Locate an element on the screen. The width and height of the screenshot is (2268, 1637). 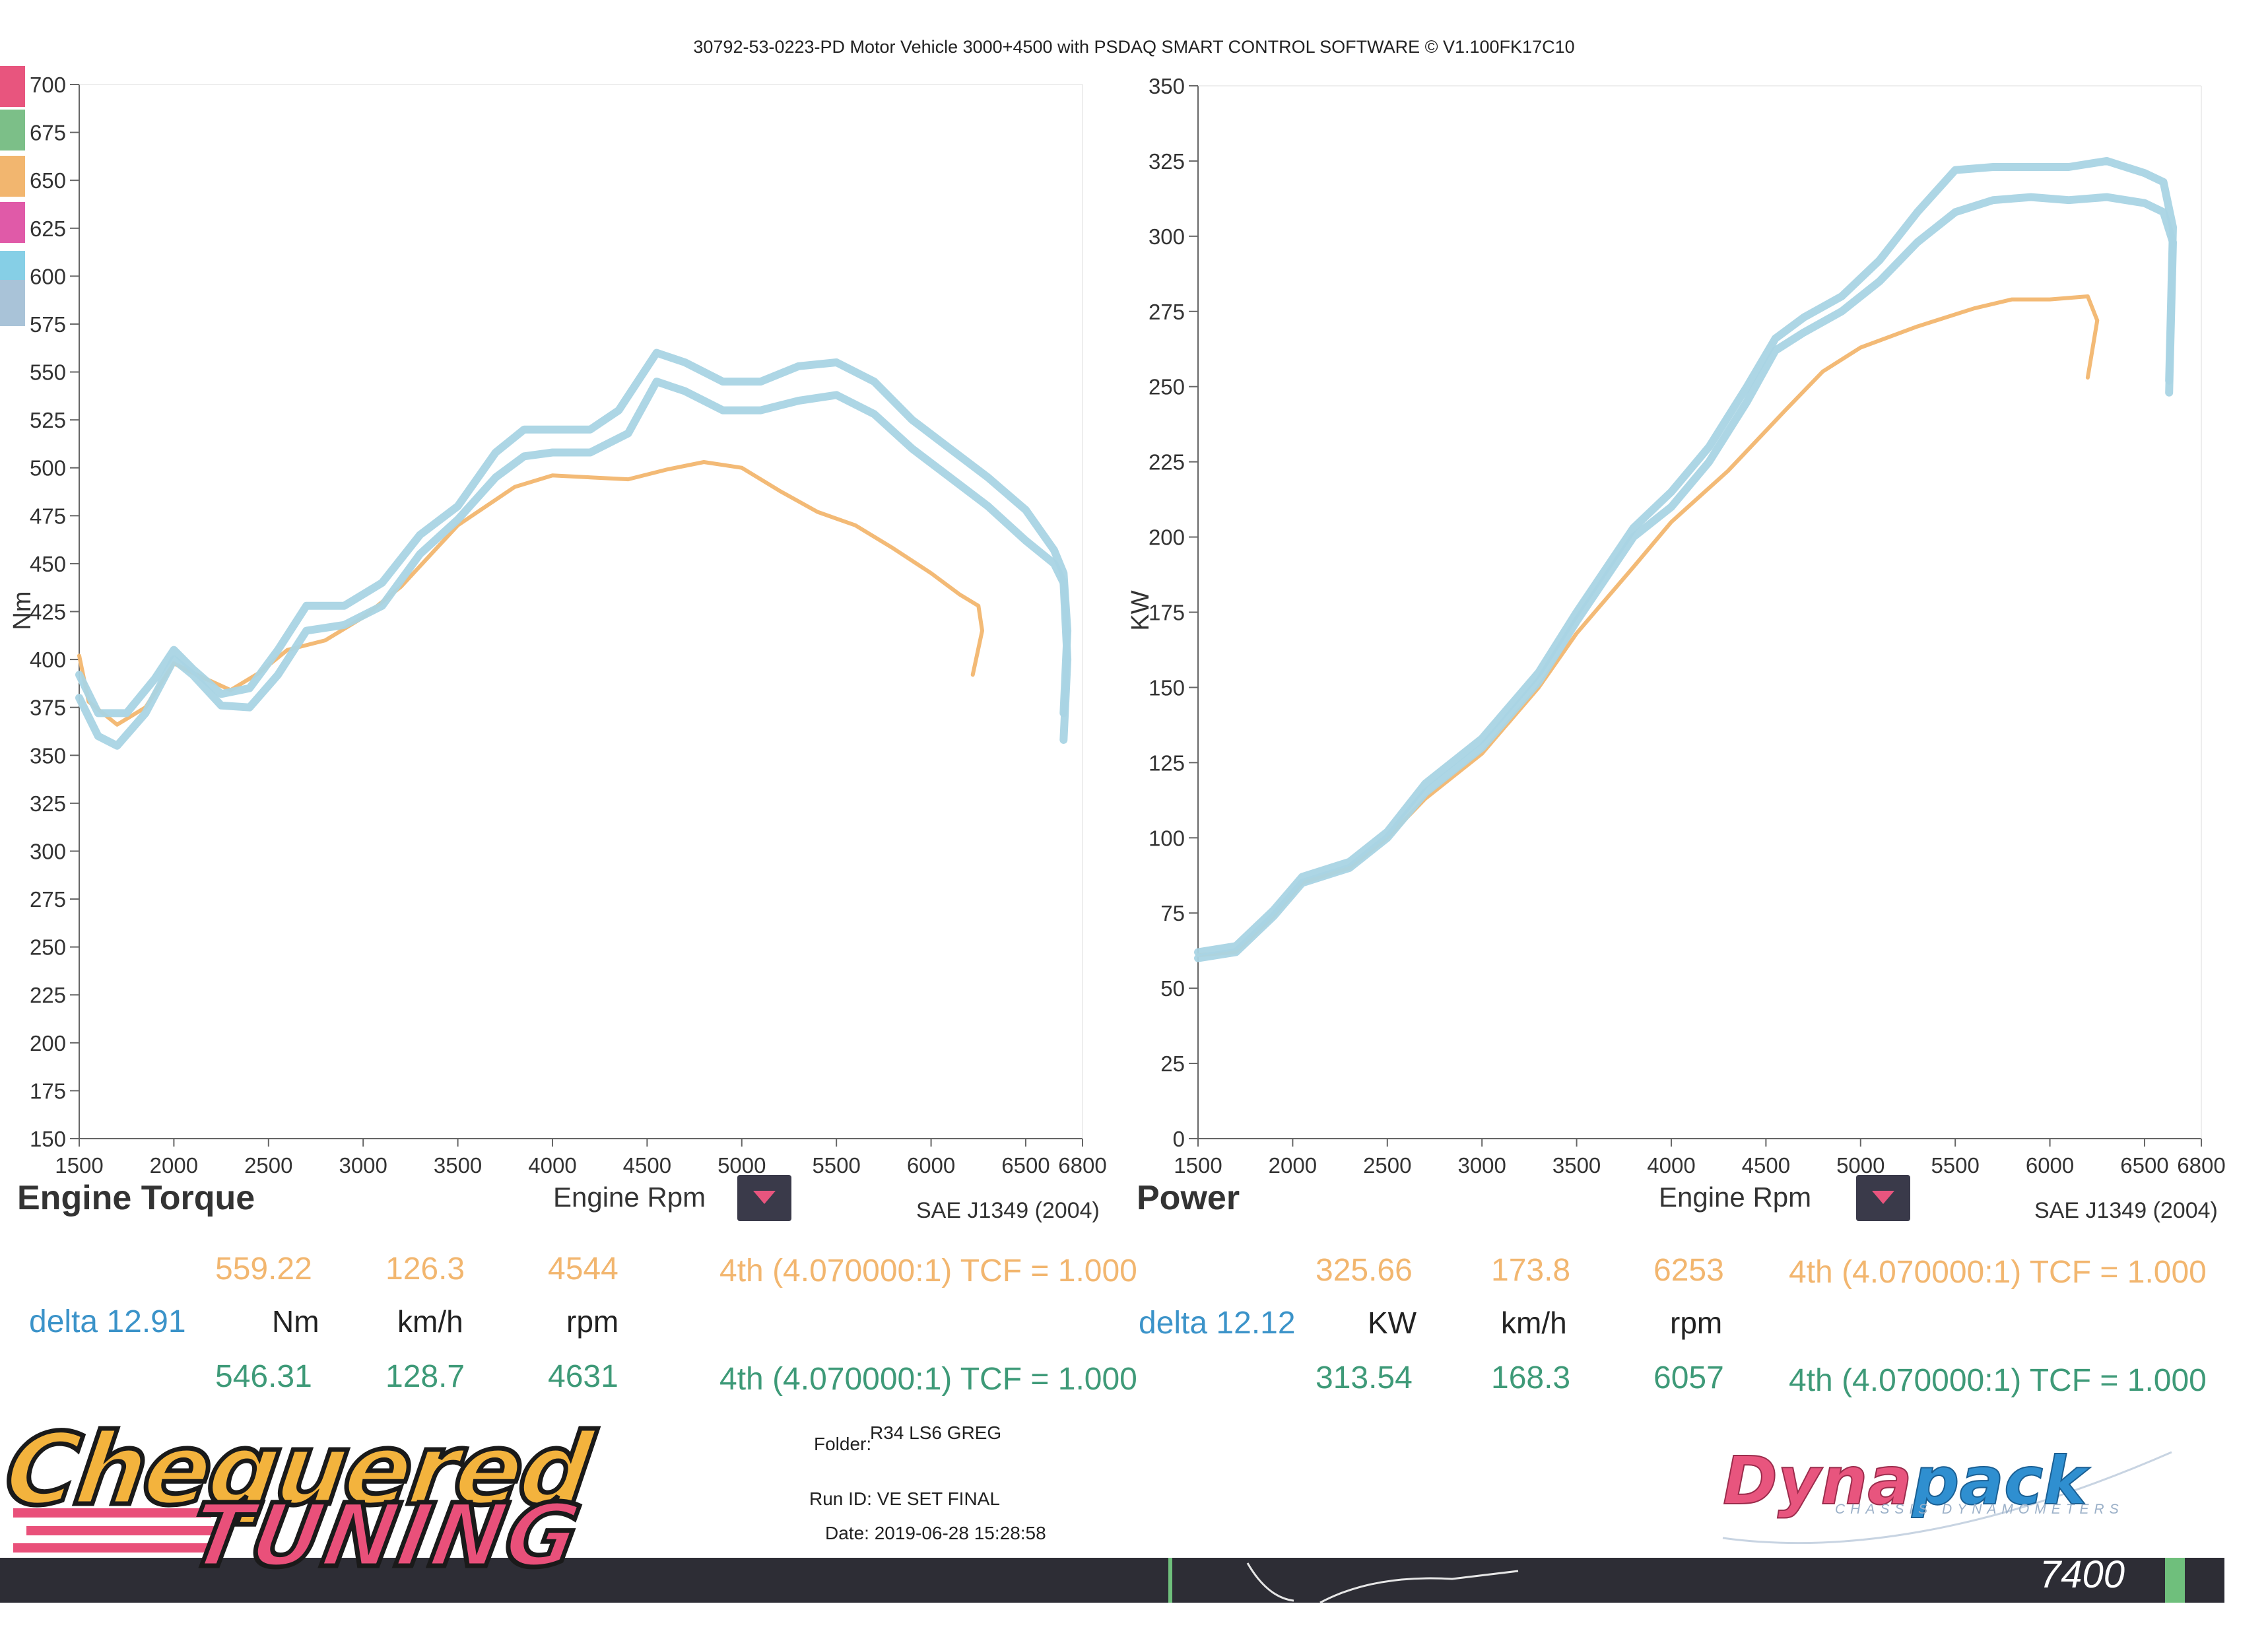
dynapack-swoosh is located at coordinates (1947, 1498).